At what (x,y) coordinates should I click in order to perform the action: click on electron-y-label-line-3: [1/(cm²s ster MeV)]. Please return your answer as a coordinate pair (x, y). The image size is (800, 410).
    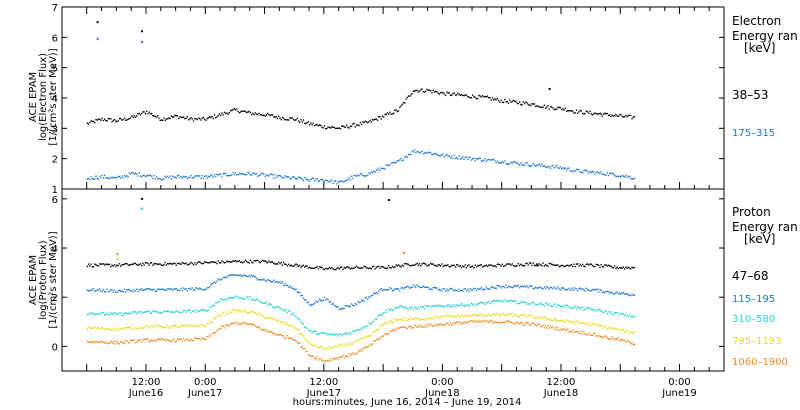
    Looking at the image, I should click on (53, 96).